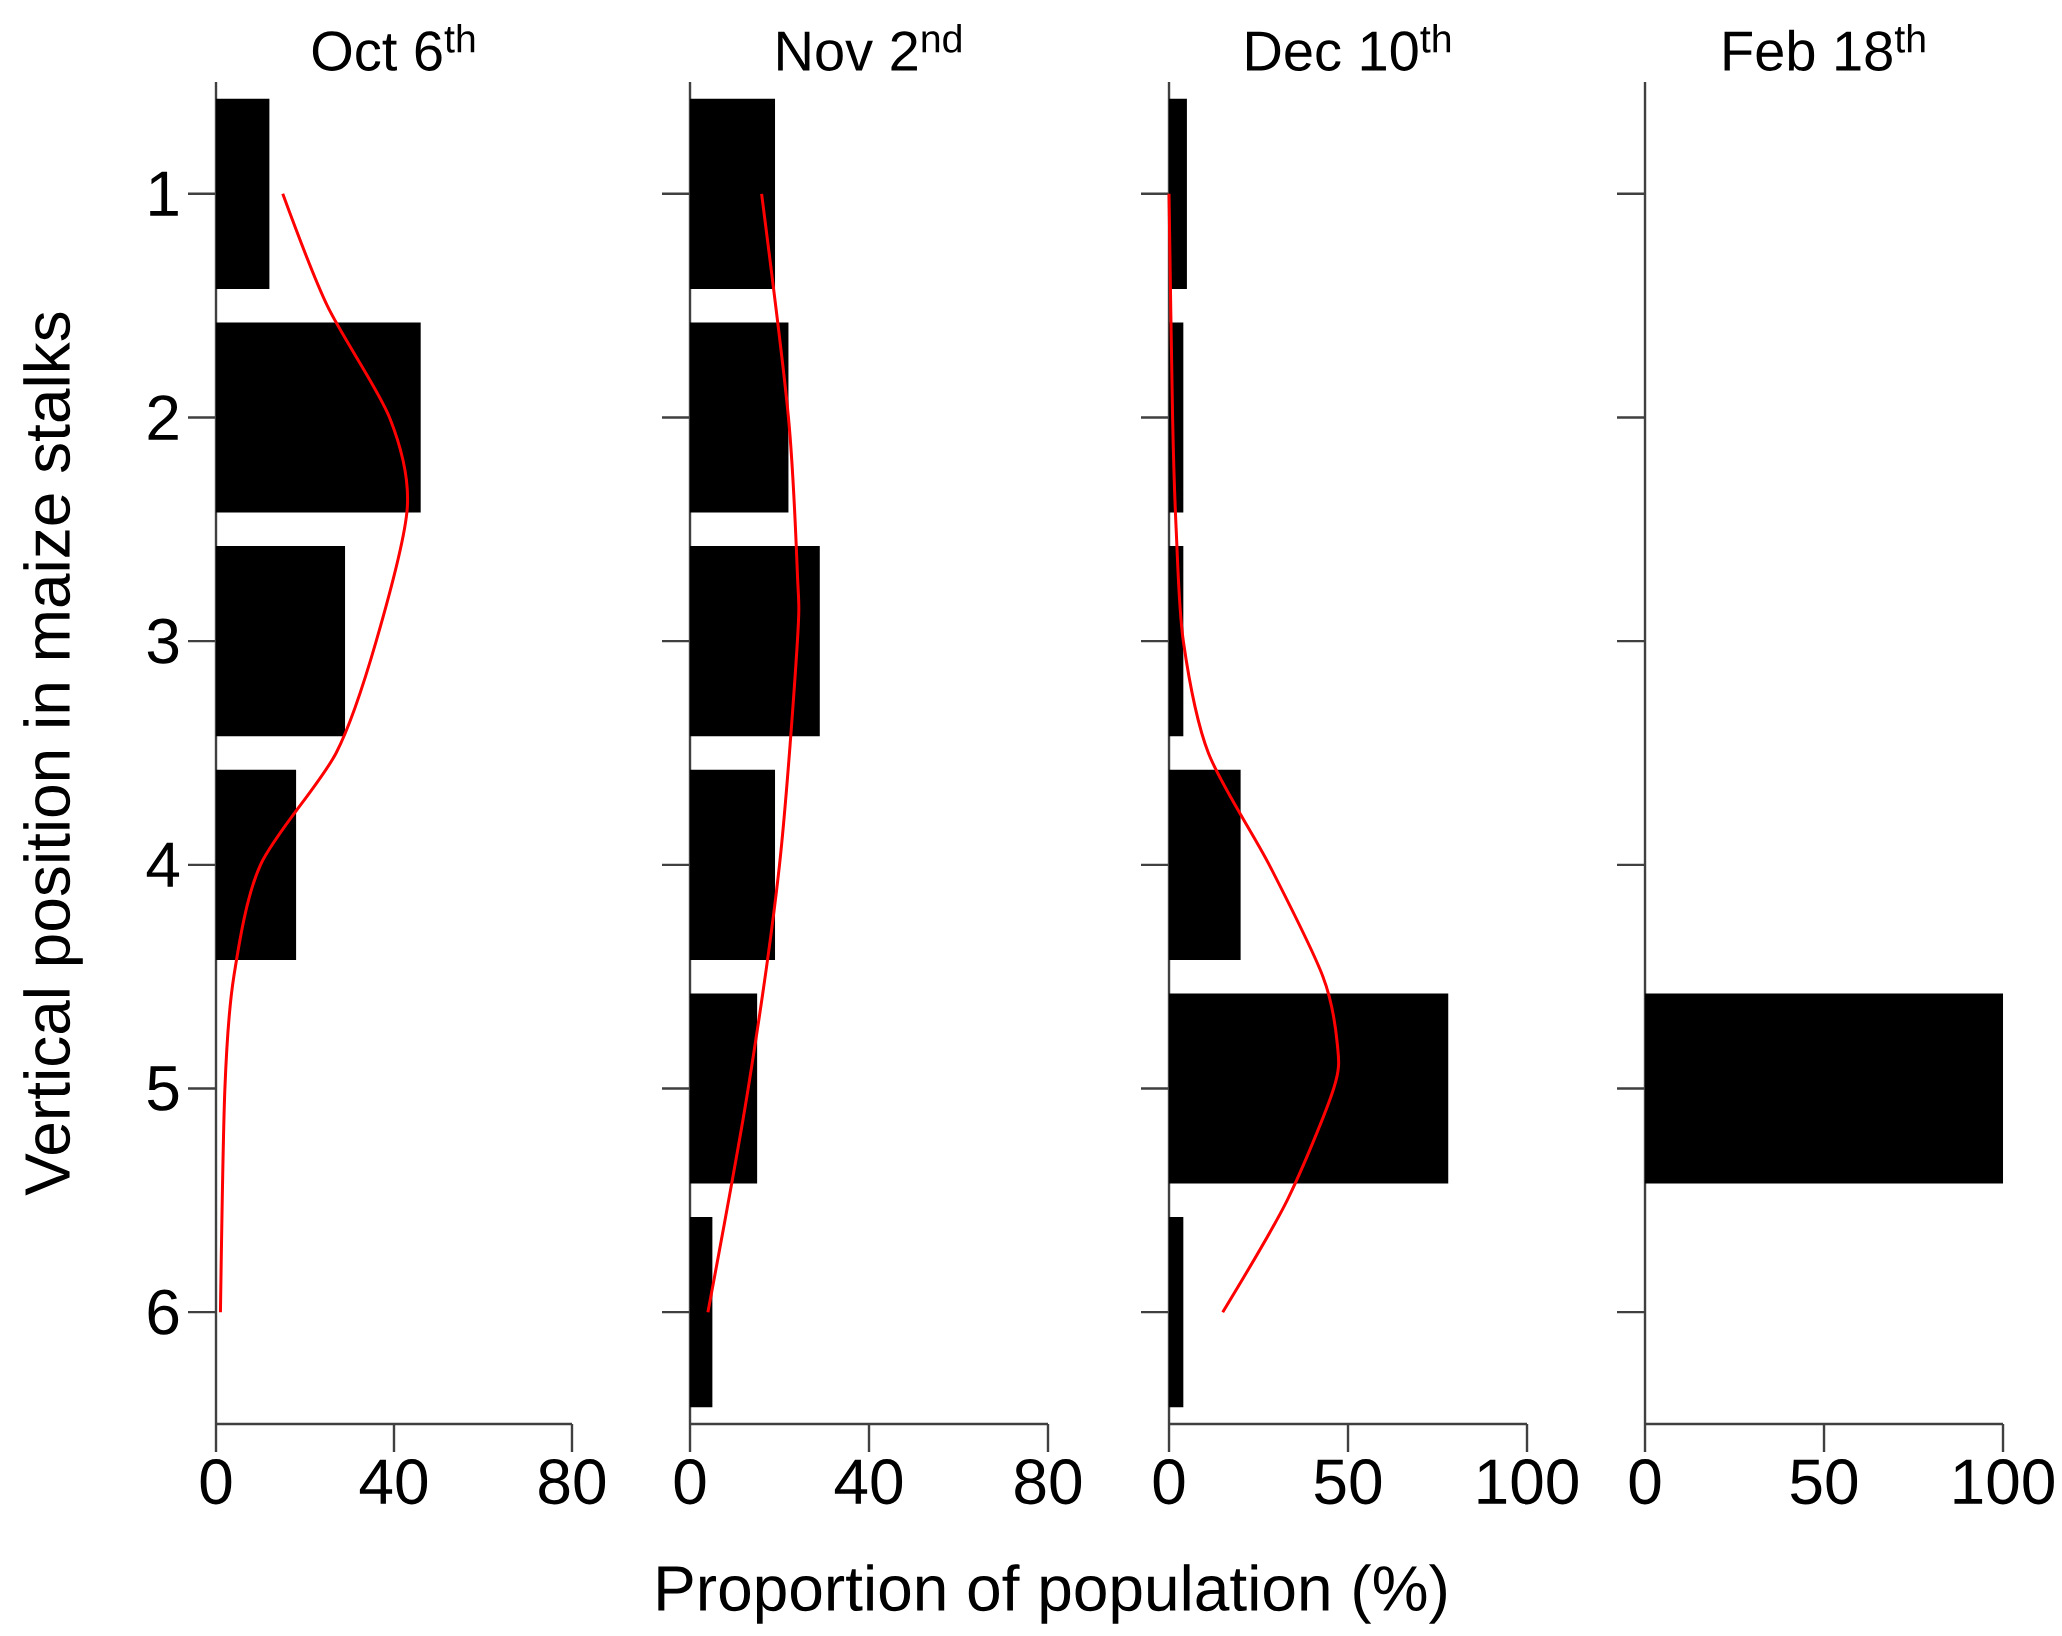 This screenshot has height=1636, width=2062. I want to click on chart-title: Dec 10$^{th}$, so click(1349, 47).